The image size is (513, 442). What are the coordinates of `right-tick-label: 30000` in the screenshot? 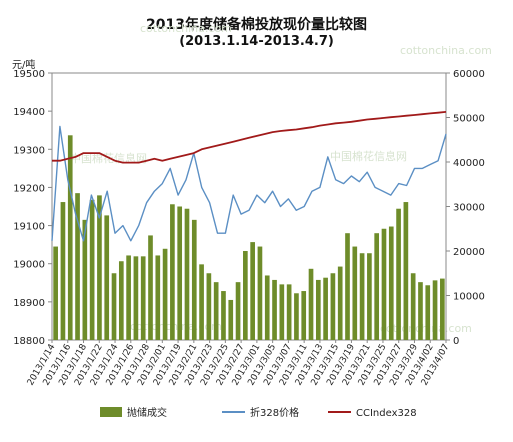 It's located at (469, 208).